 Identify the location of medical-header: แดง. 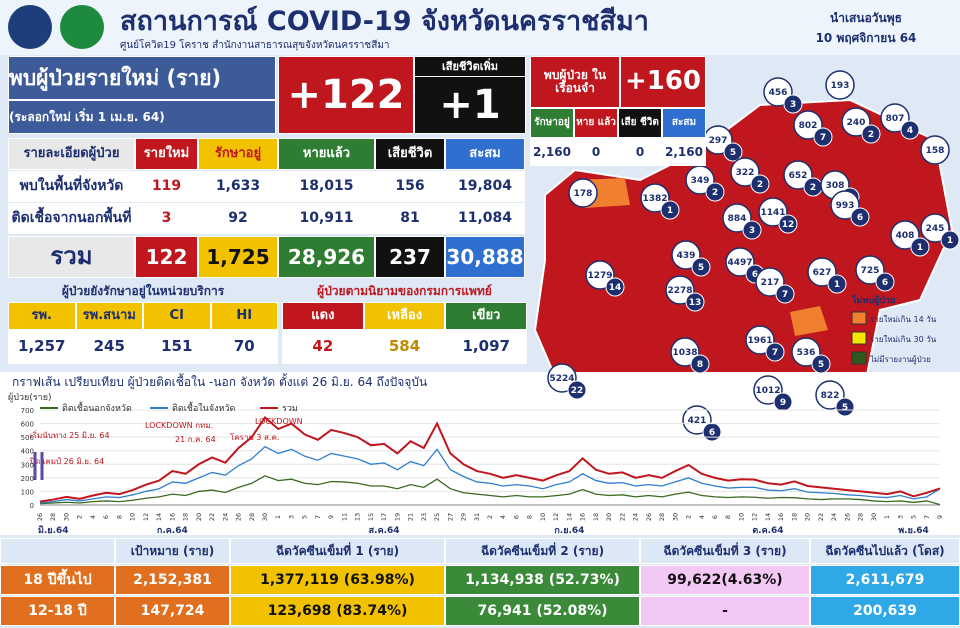
(323, 316).